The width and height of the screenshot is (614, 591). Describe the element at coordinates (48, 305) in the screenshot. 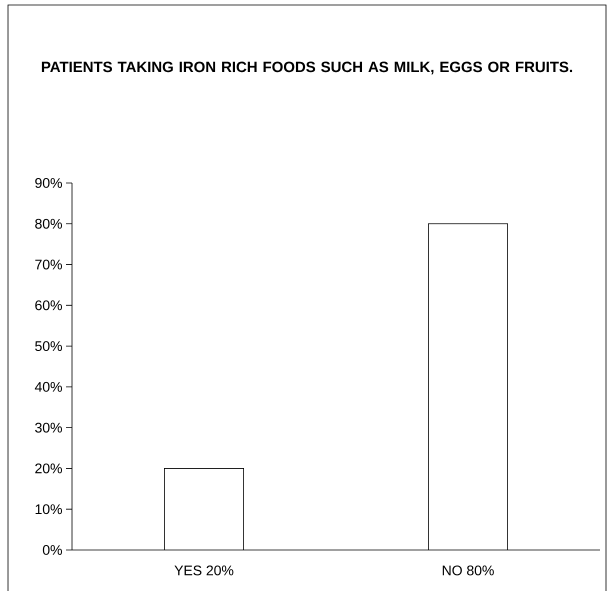

I see `y-tick-label: 60%` at that location.